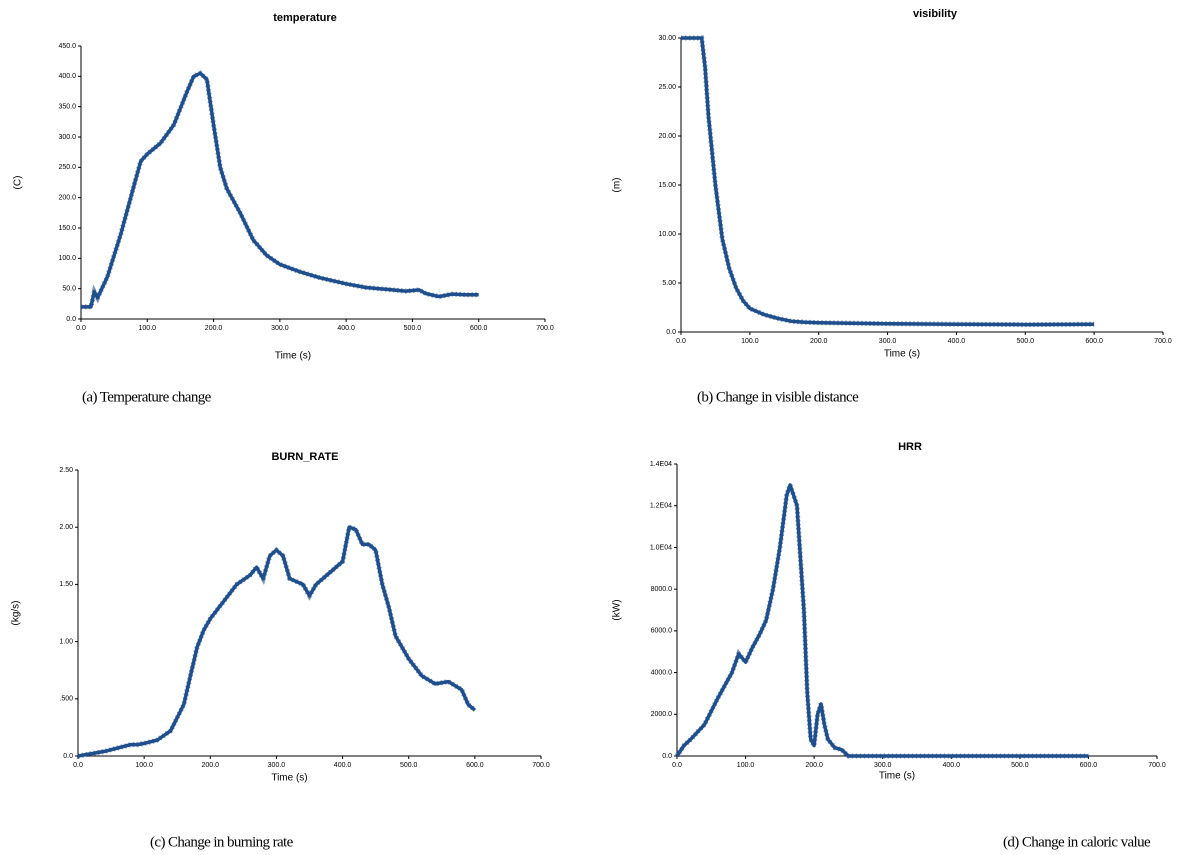  Describe the element at coordinates (662, 672) in the screenshot. I see `y-tick-label: 4000.0` at that location.